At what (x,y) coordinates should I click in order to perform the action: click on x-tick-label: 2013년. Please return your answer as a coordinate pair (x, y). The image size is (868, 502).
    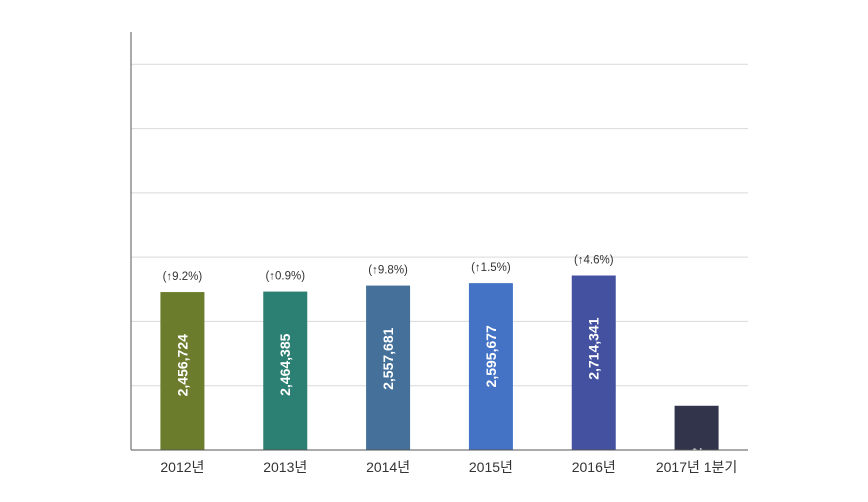
    Looking at the image, I should click on (285, 467).